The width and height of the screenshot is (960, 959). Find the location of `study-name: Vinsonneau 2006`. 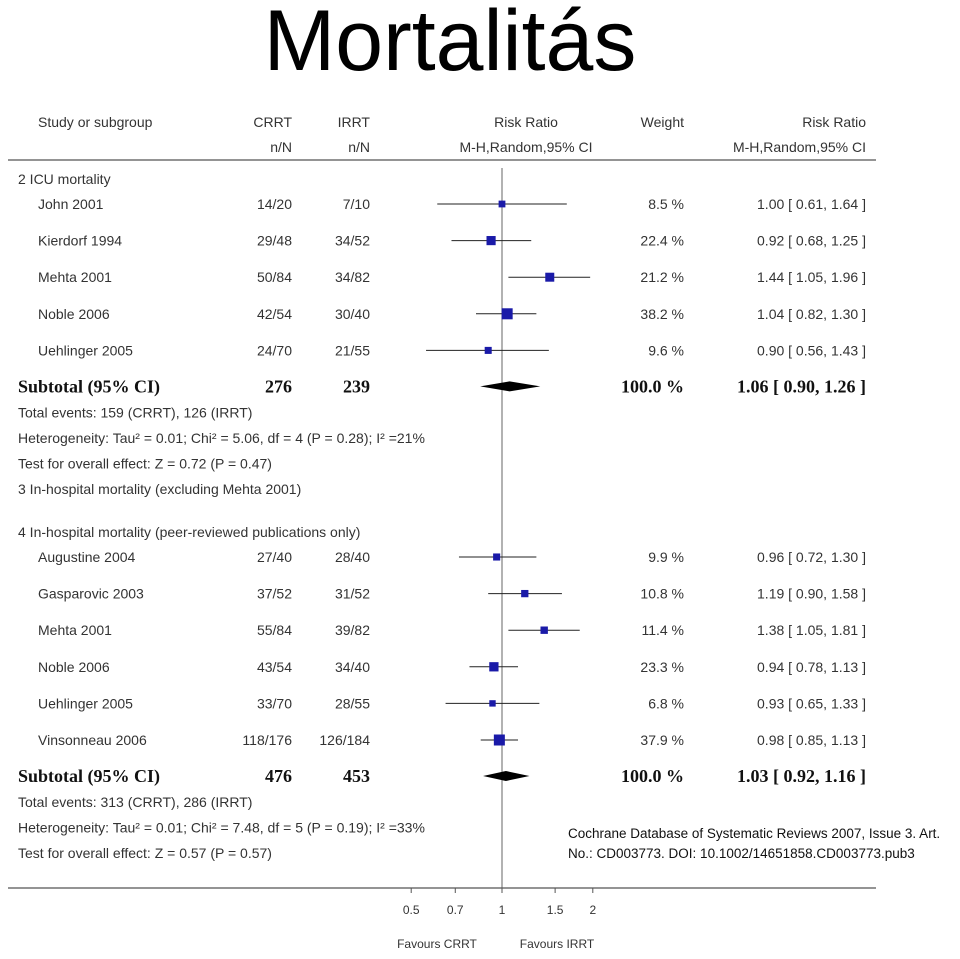

study-name: Vinsonneau 2006 is located at coordinates (92, 740).